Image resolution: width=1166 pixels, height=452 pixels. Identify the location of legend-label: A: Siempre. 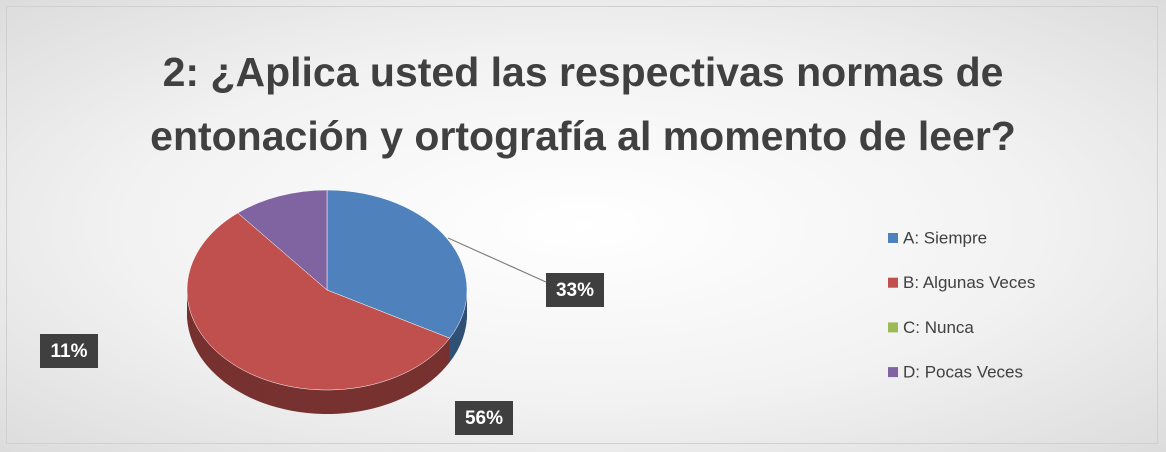
(945, 237).